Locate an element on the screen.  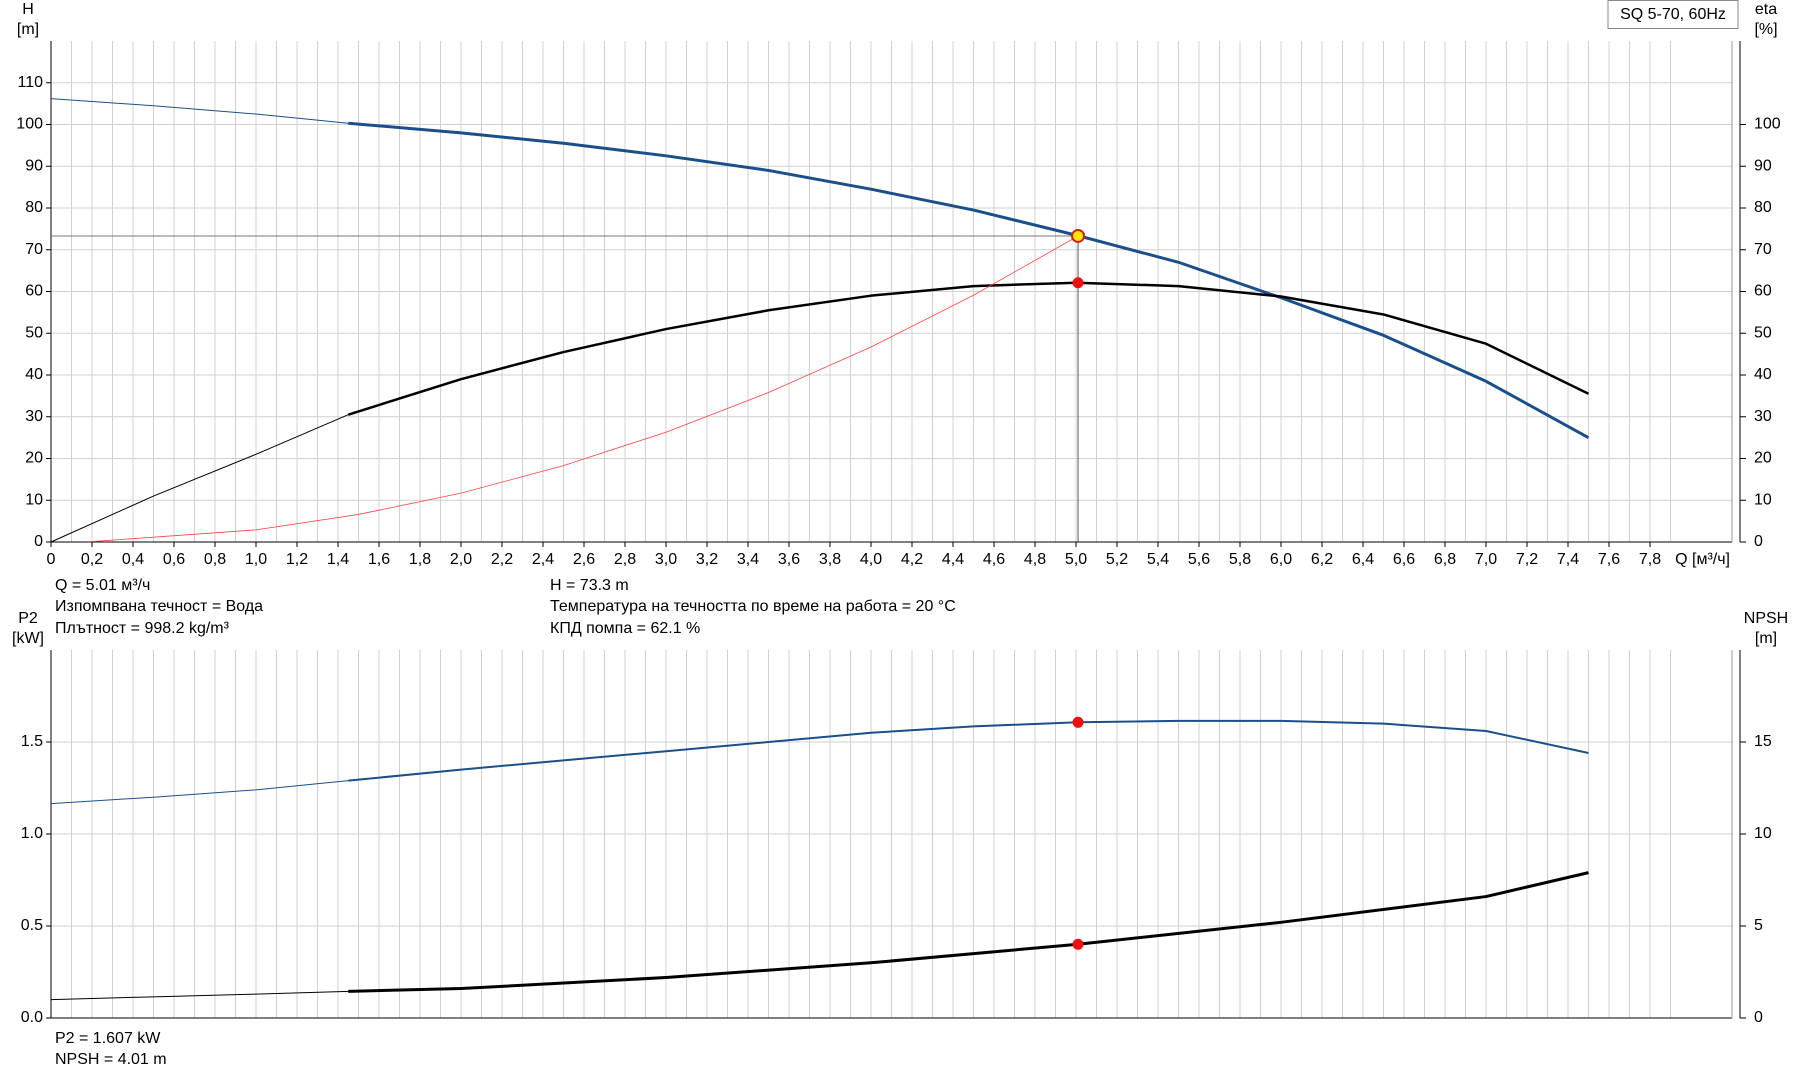
y-axis-title: P2 is located at coordinates (28, 618).